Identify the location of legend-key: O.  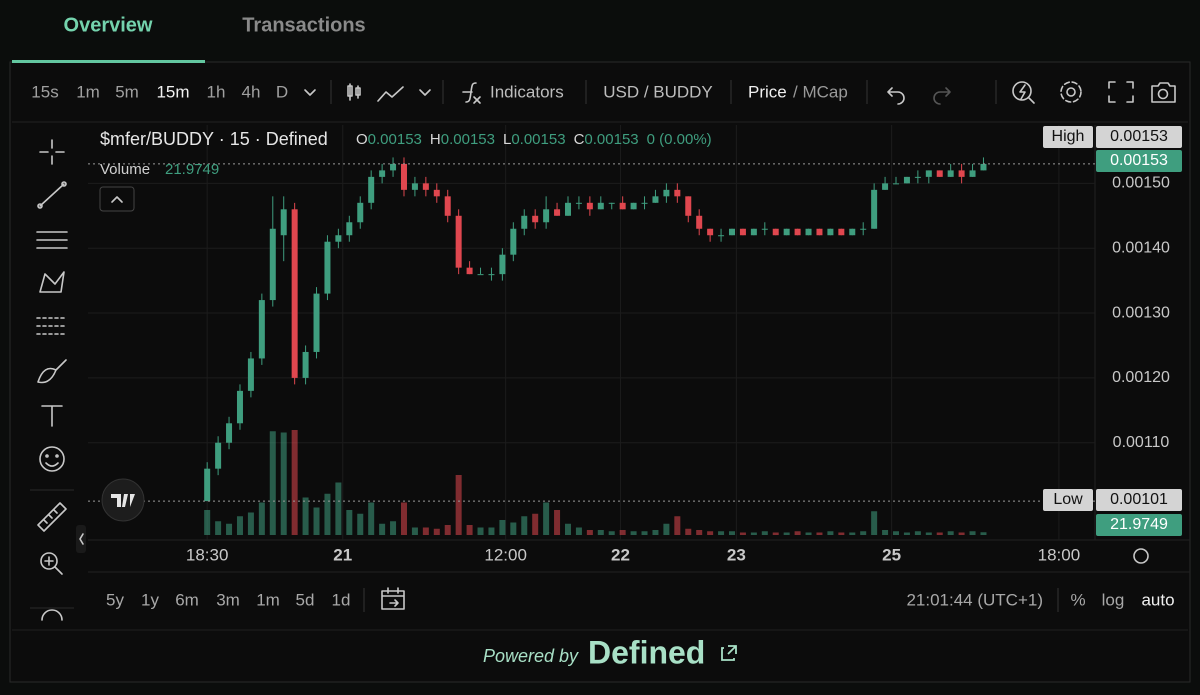
(362, 139).